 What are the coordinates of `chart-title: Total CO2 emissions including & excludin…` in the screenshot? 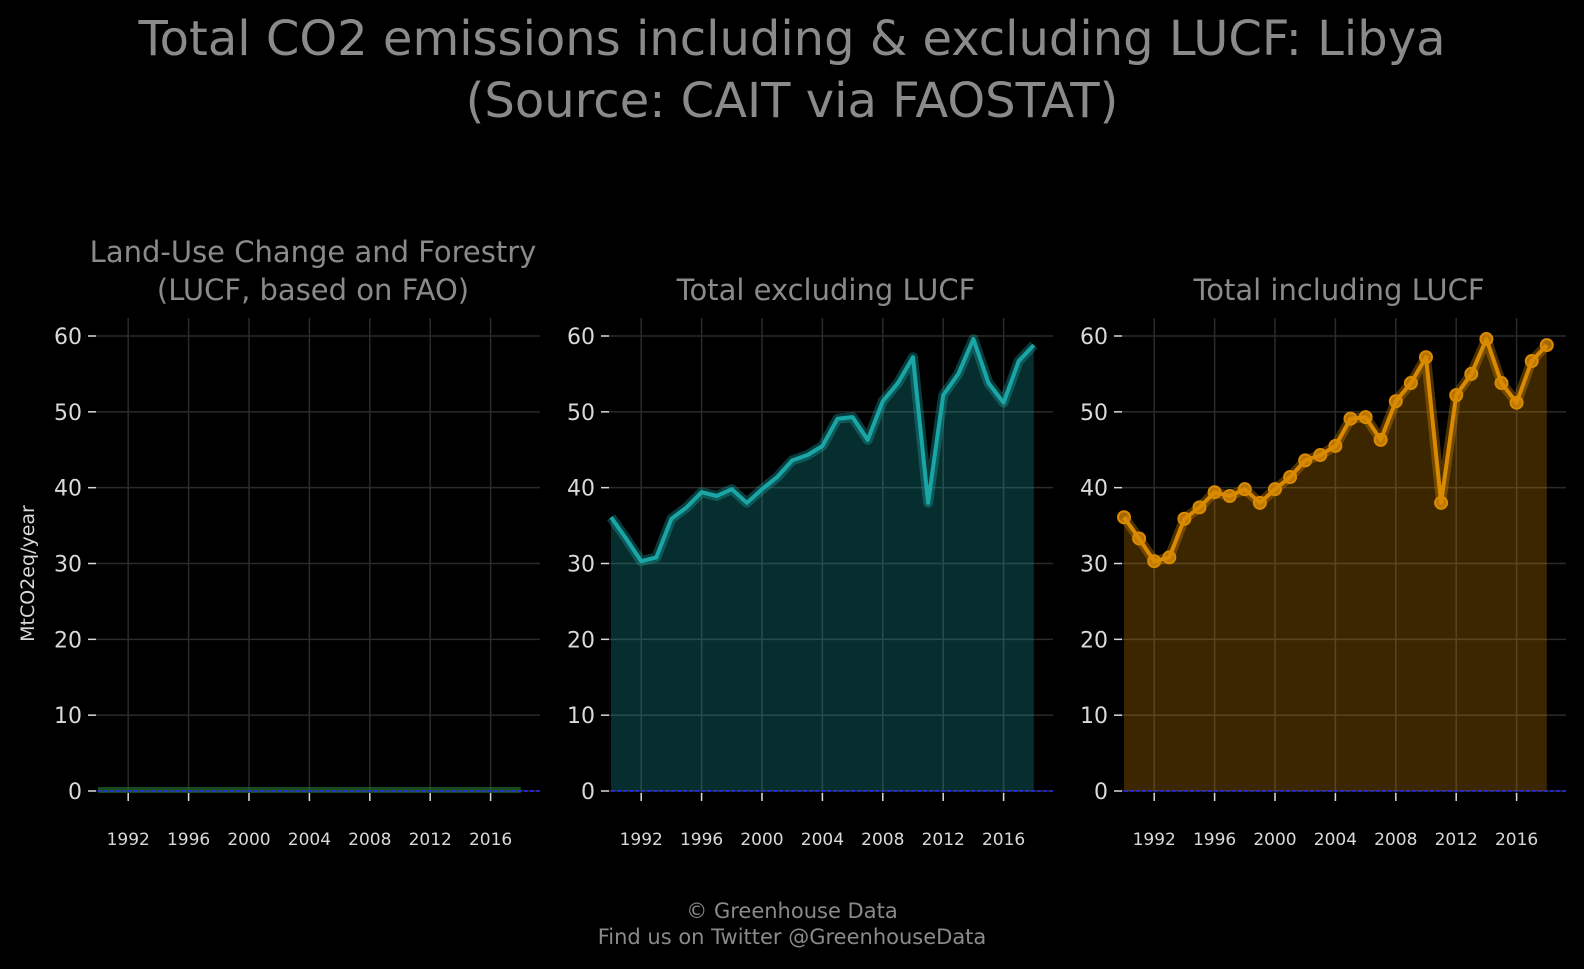 It's located at (792, 70).